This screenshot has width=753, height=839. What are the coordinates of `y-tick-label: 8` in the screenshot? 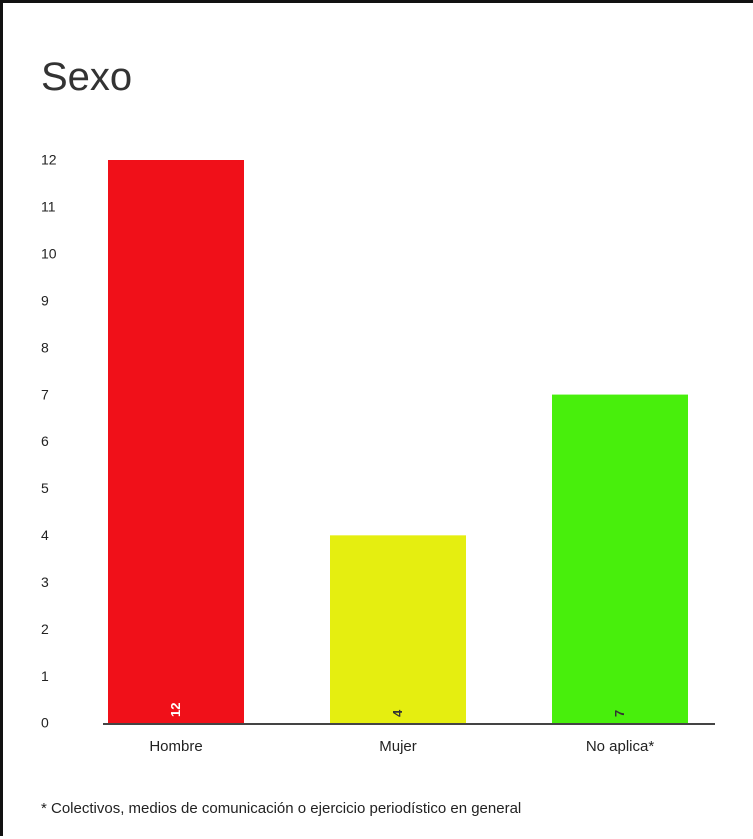 It's located at (45, 347).